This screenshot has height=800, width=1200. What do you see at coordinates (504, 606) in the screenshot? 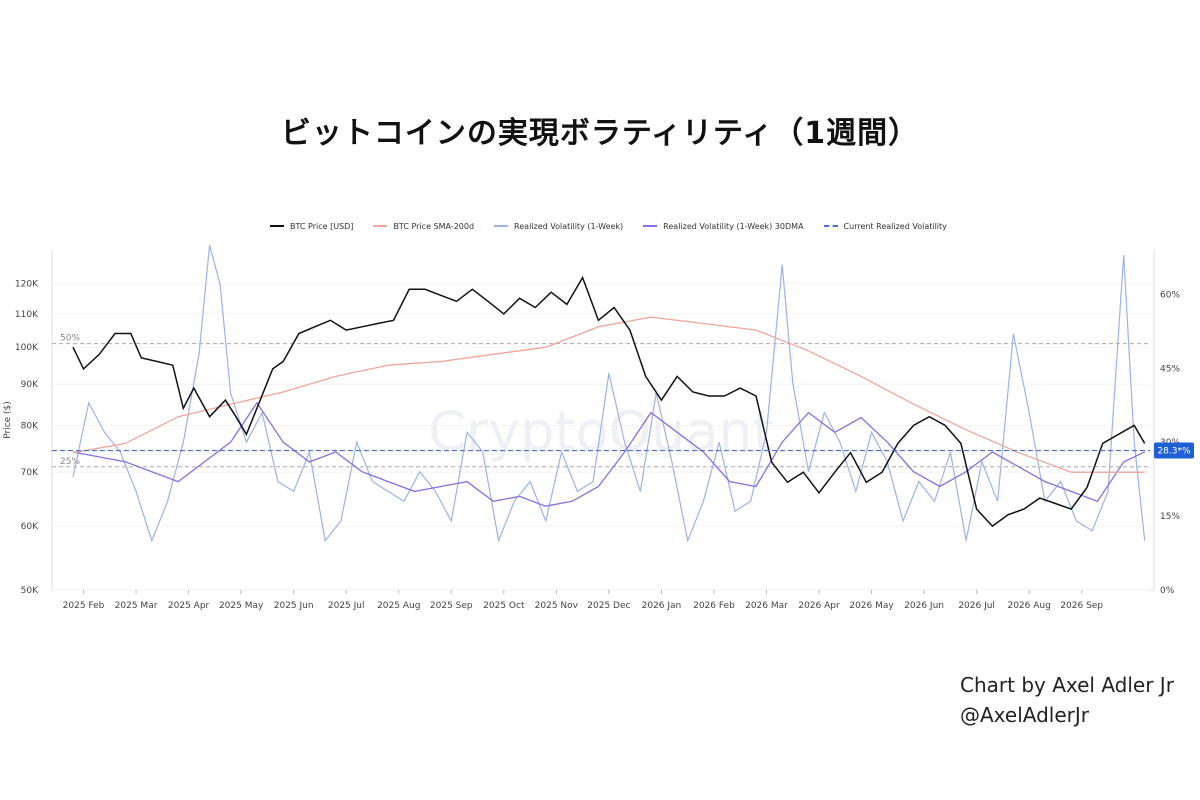
I see `x-tick-label: 2025 Oct` at bounding box center [504, 606].